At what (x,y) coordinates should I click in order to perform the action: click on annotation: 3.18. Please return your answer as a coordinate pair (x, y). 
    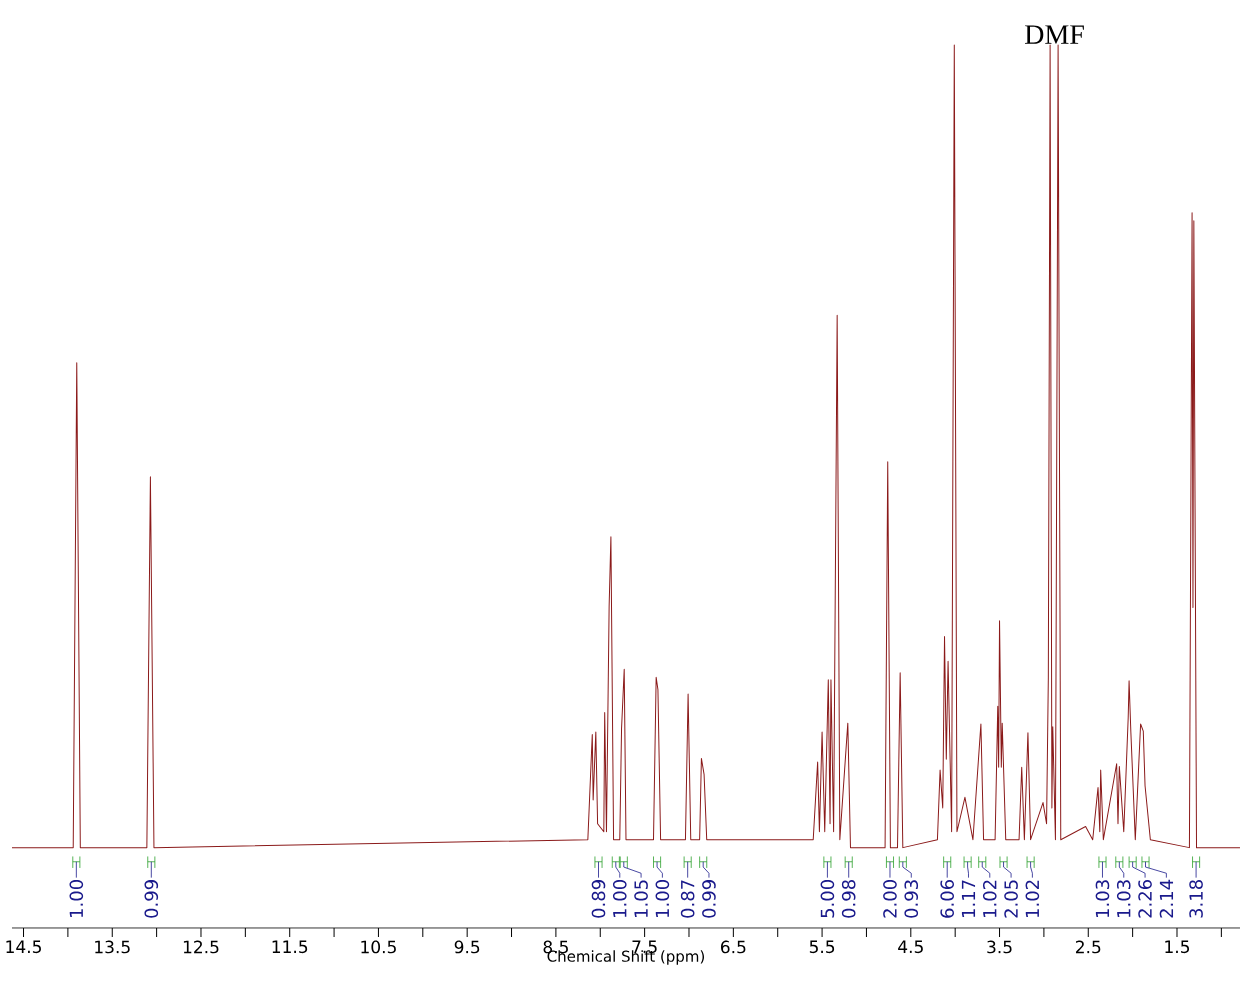
    Looking at the image, I should click on (1196, 899).